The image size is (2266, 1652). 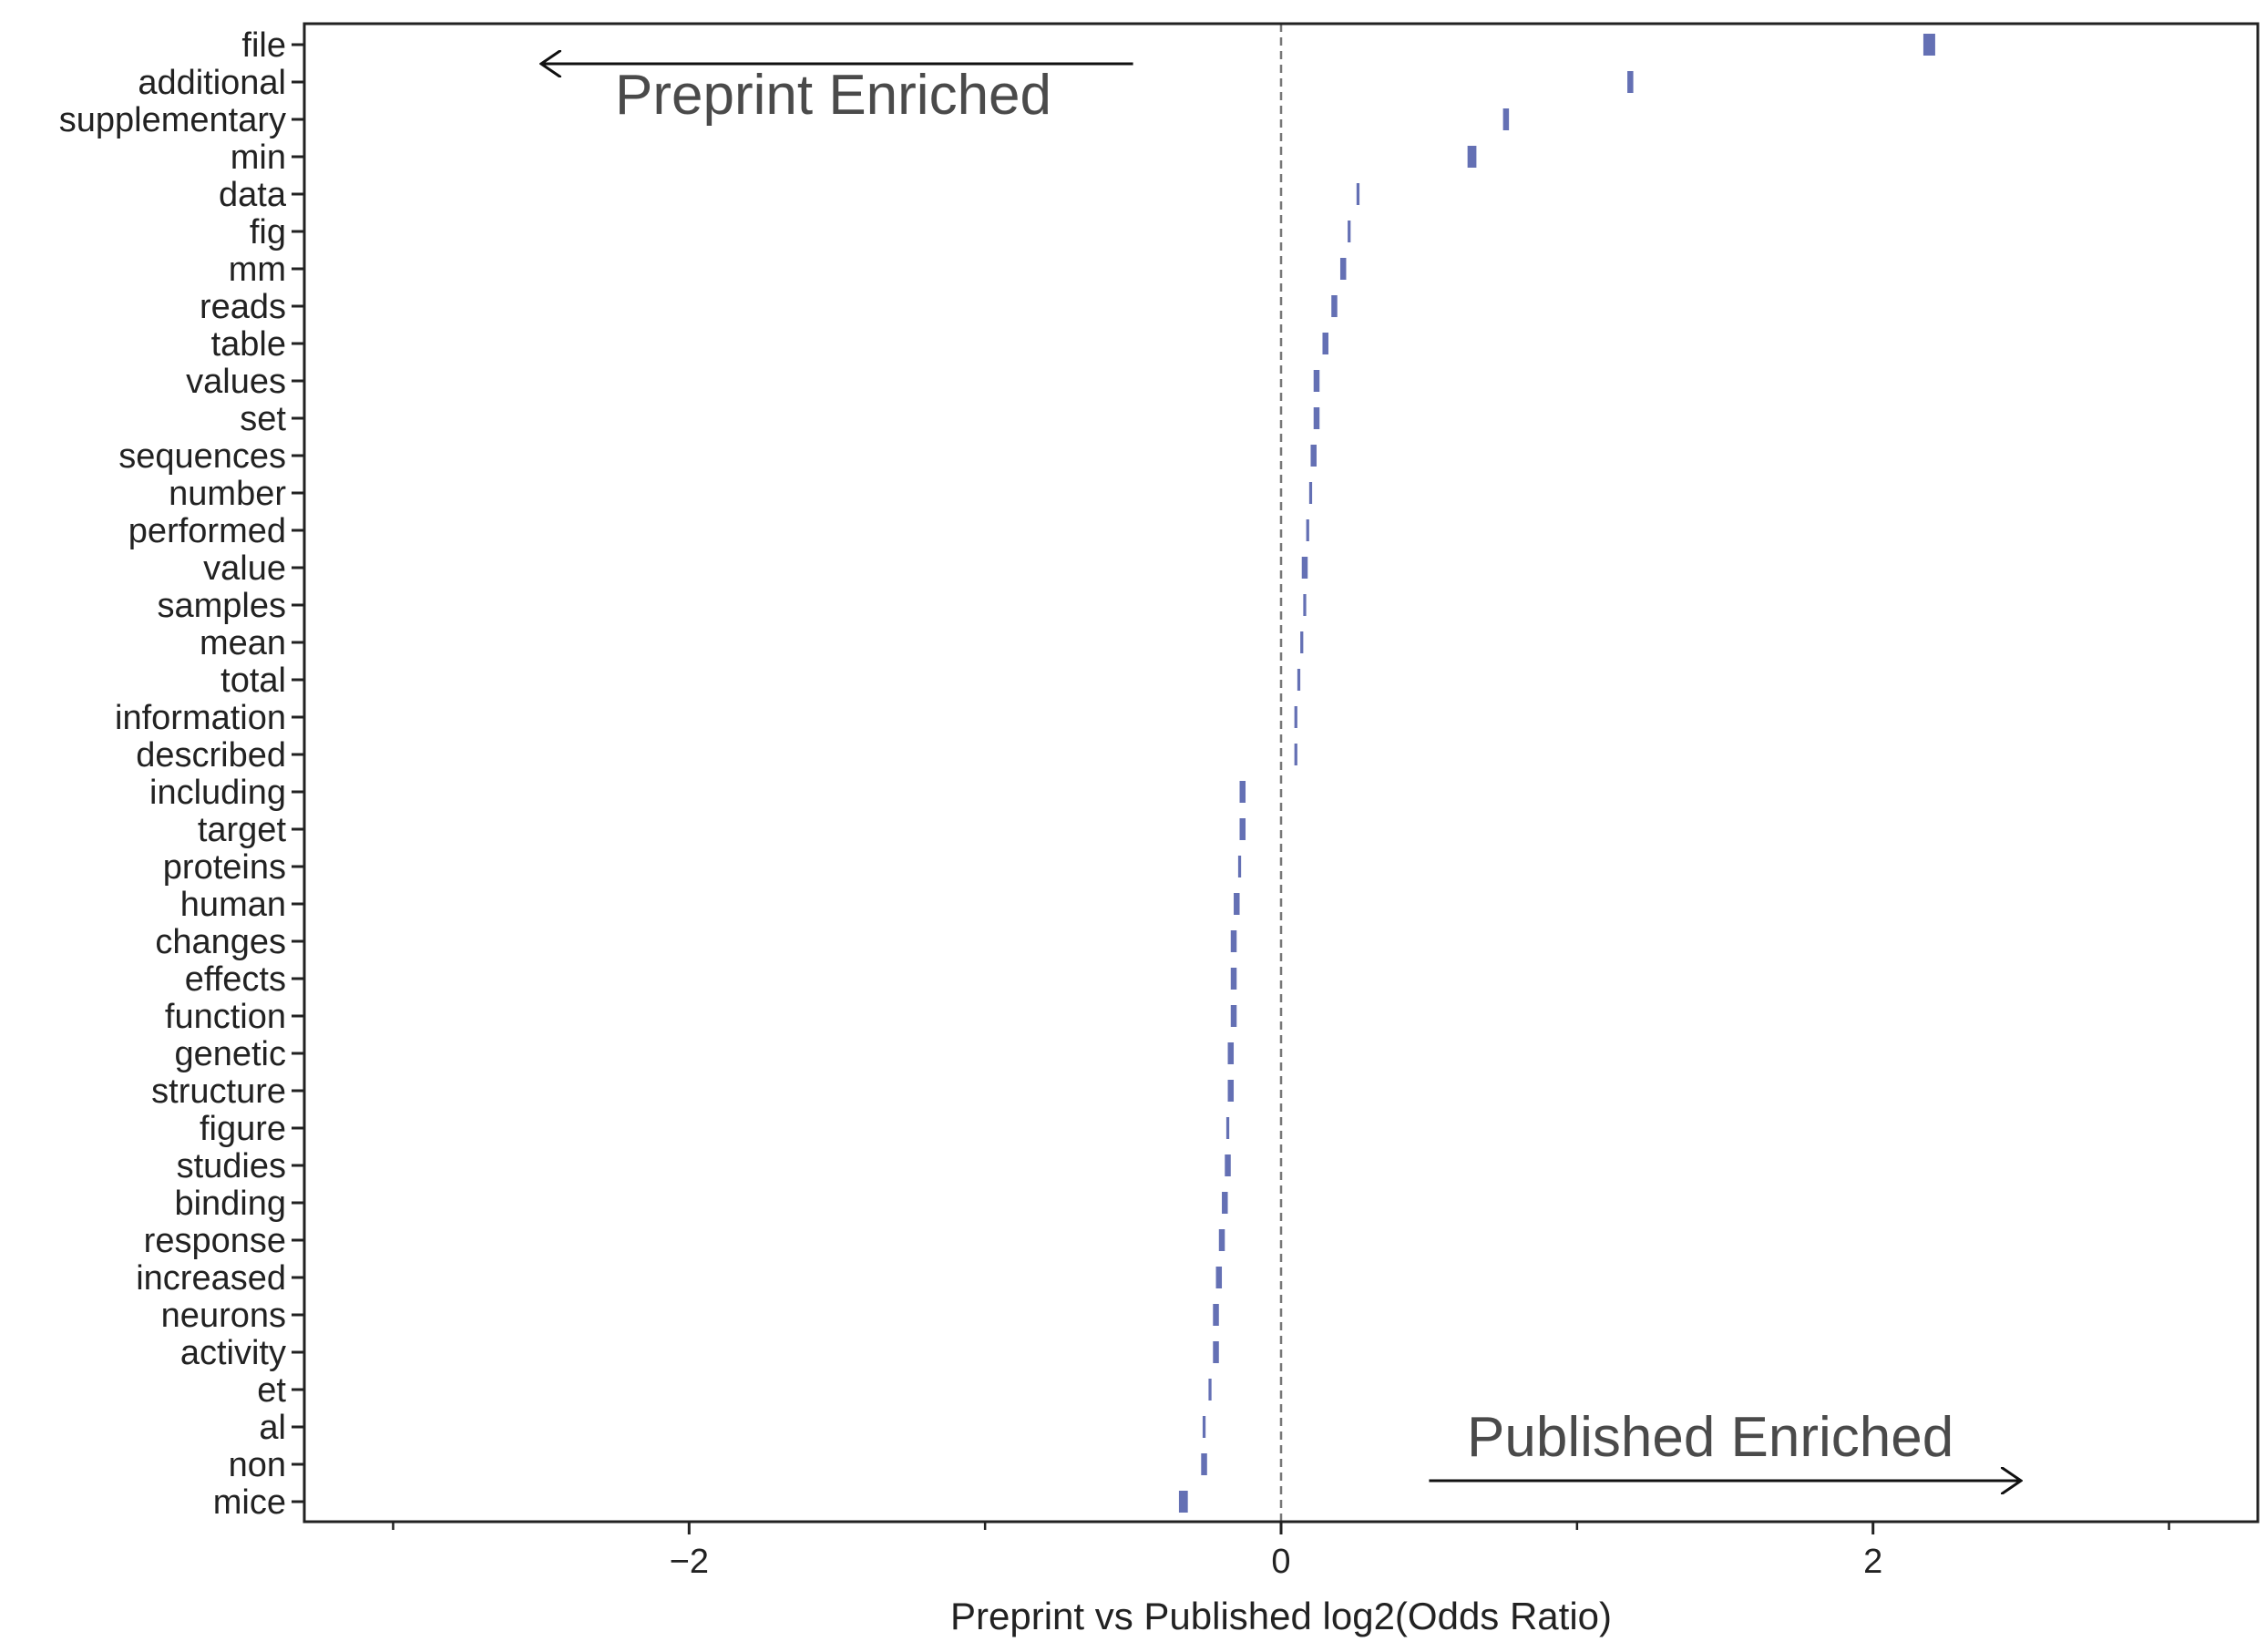 I want to click on data-point-value, so click(x=1304, y=568).